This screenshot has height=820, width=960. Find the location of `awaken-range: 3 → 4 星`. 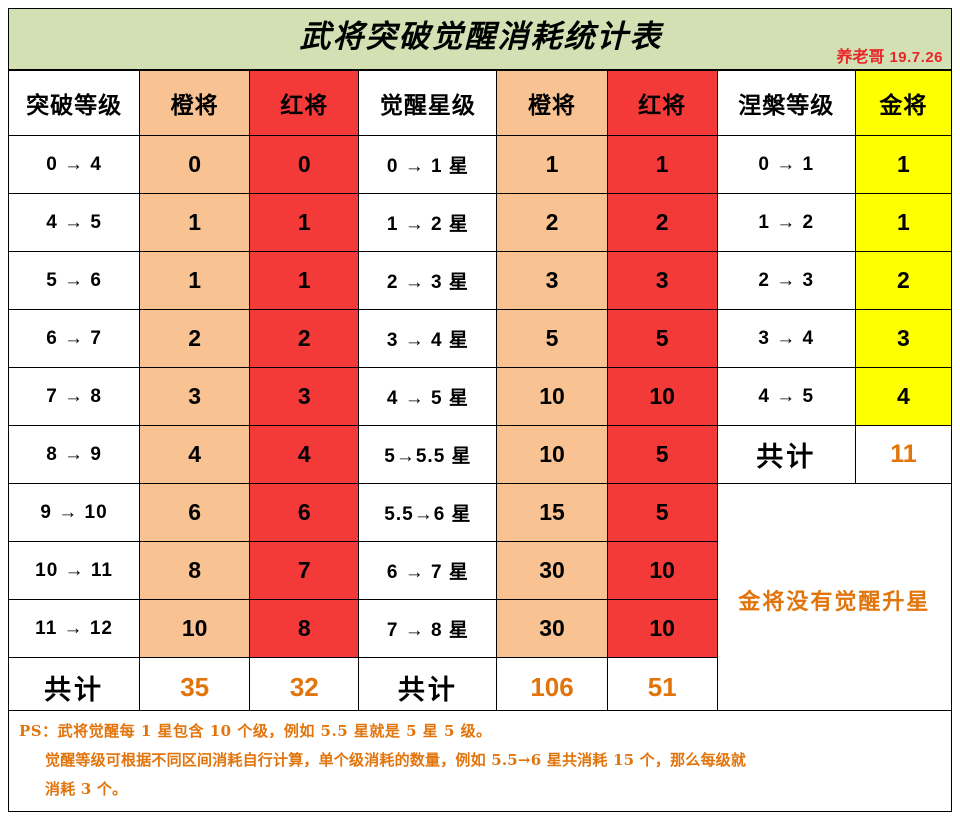

awaken-range: 3 → 4 星 is located at coordinates (428, 338).